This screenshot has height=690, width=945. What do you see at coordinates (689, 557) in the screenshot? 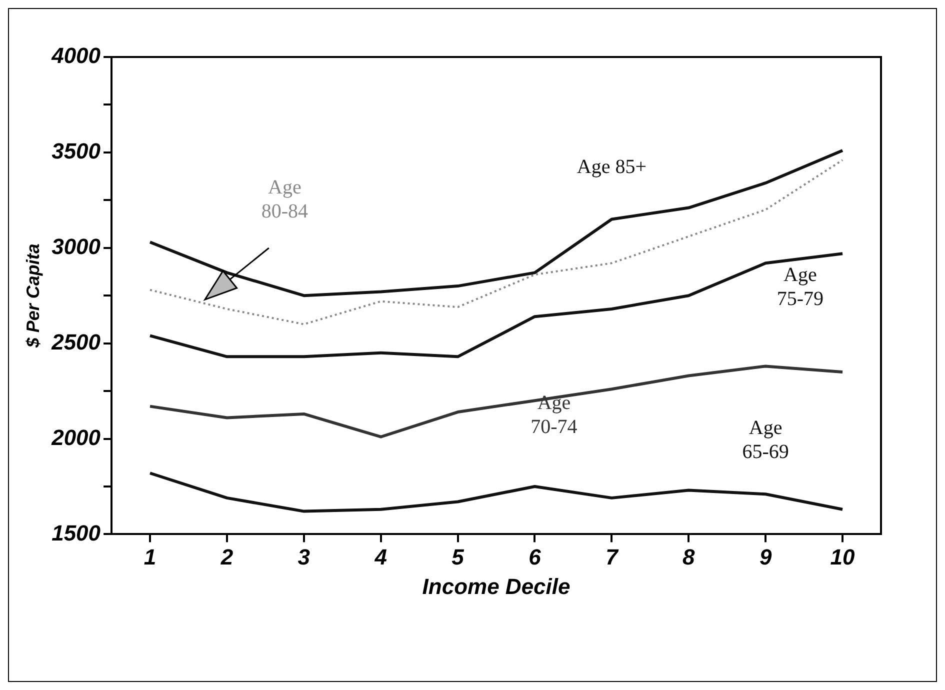
I see `x-tick-label: 8` at bounding box center [689, 557].